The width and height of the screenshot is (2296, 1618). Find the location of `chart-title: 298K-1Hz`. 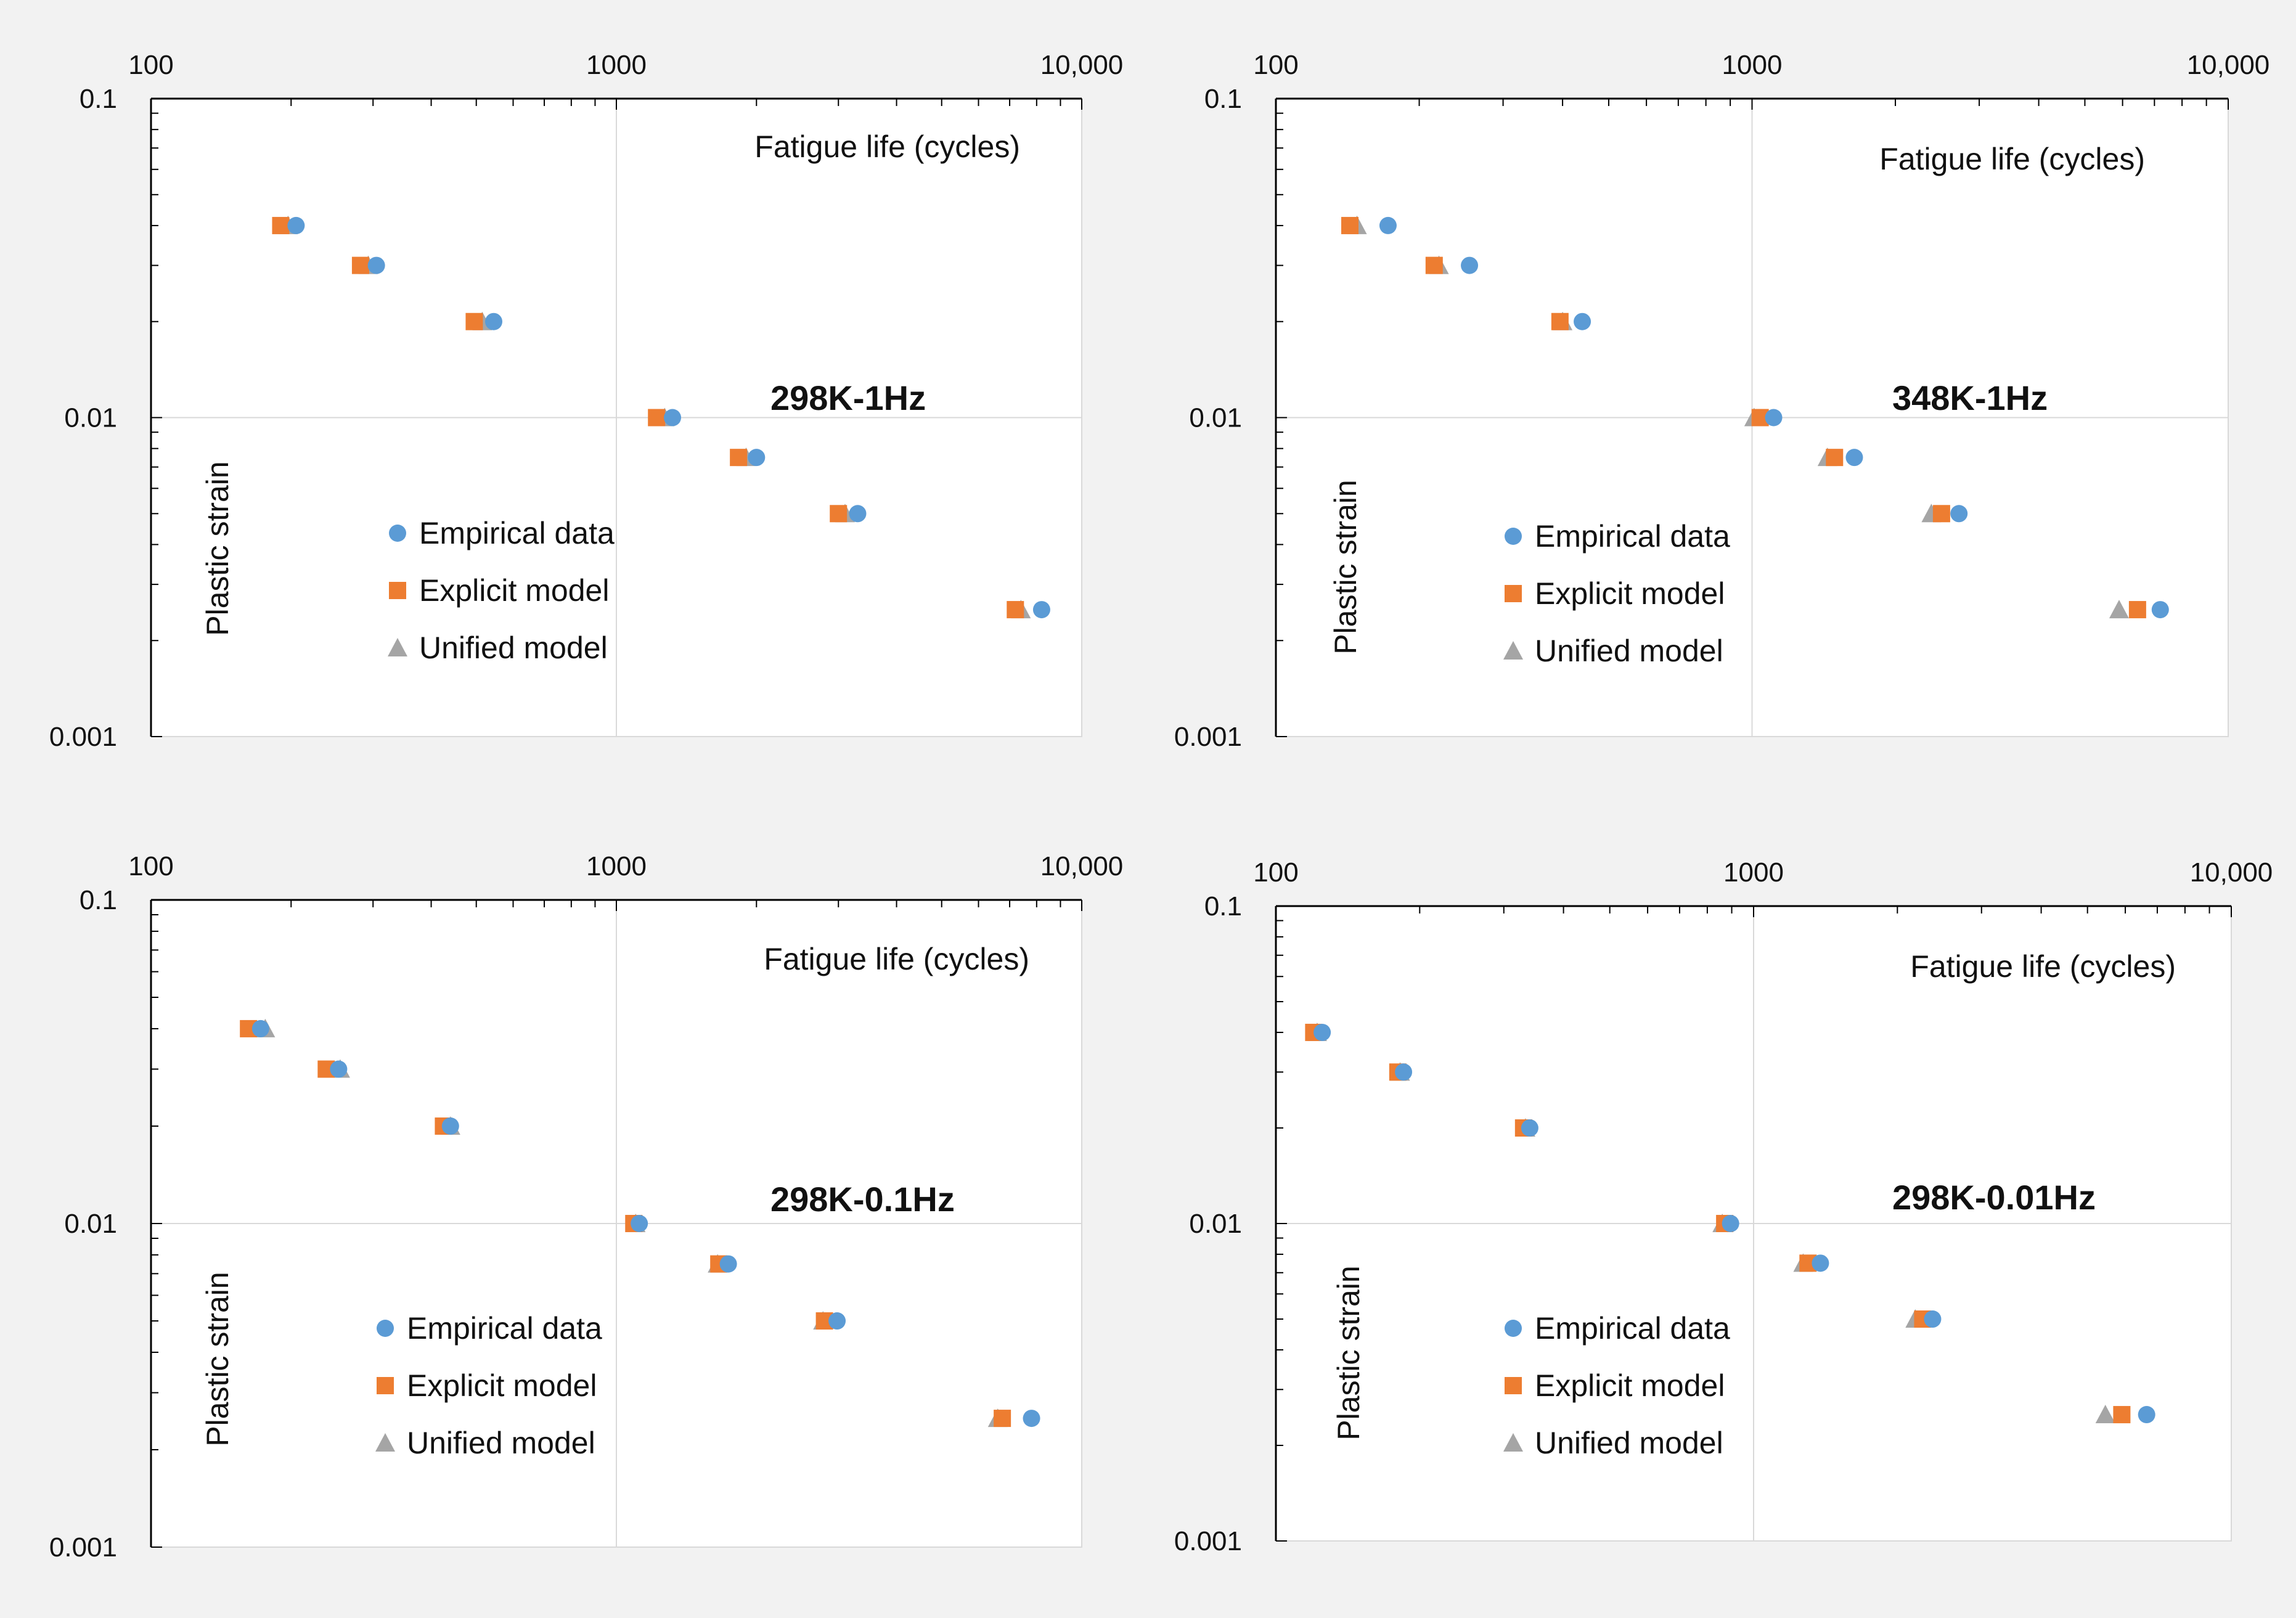

chart-title: 298K-1Hz is located at coordinates (848, 397).